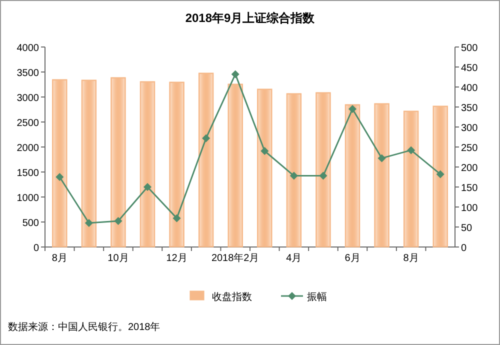 Image resolution: width=500 pixels, height=345 pixels. Describe the element at coordinates (469, 88) in the screenshot. I see `y2-tick-label: 400` at that location.